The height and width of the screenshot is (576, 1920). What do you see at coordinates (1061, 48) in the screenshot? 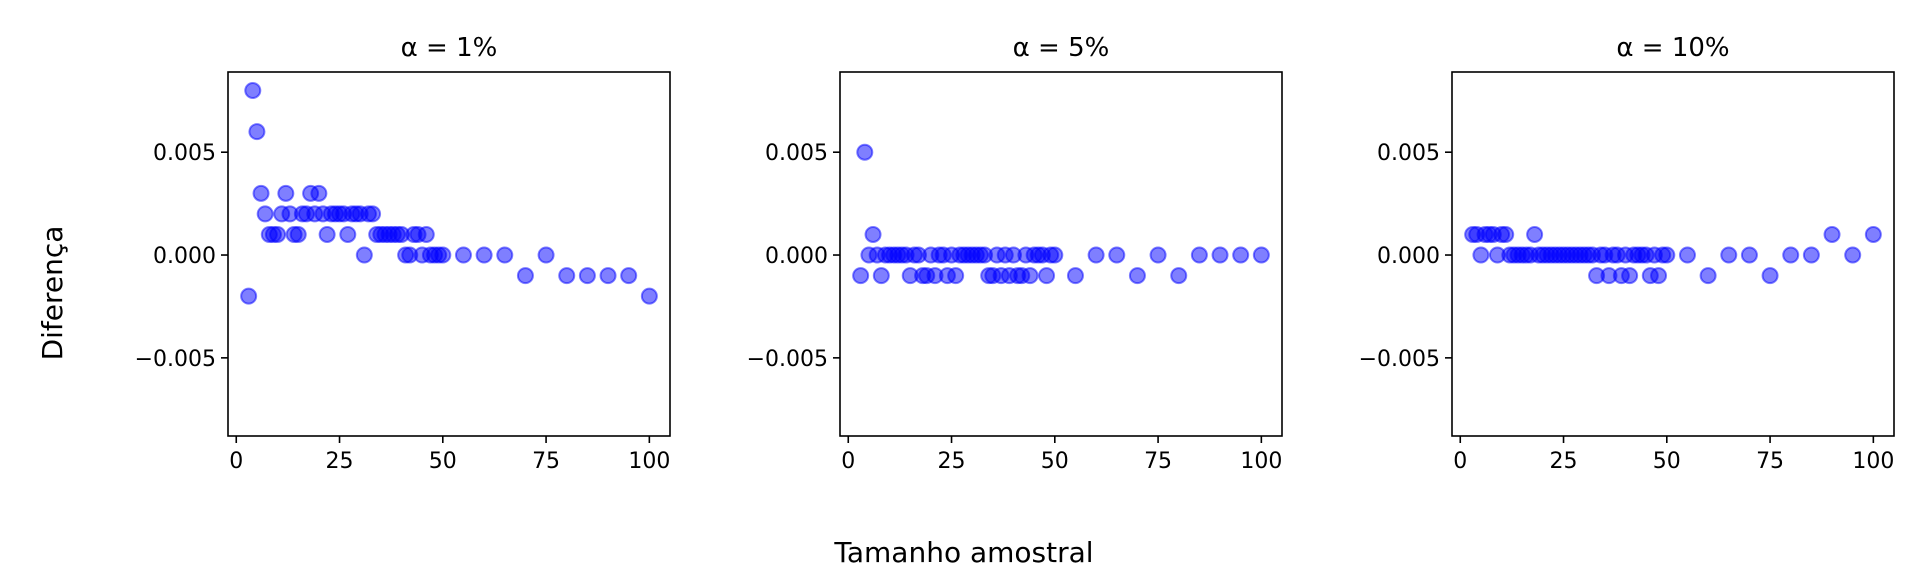
I see `panel-title: α = 5%` at bounding box center [1061, 48].